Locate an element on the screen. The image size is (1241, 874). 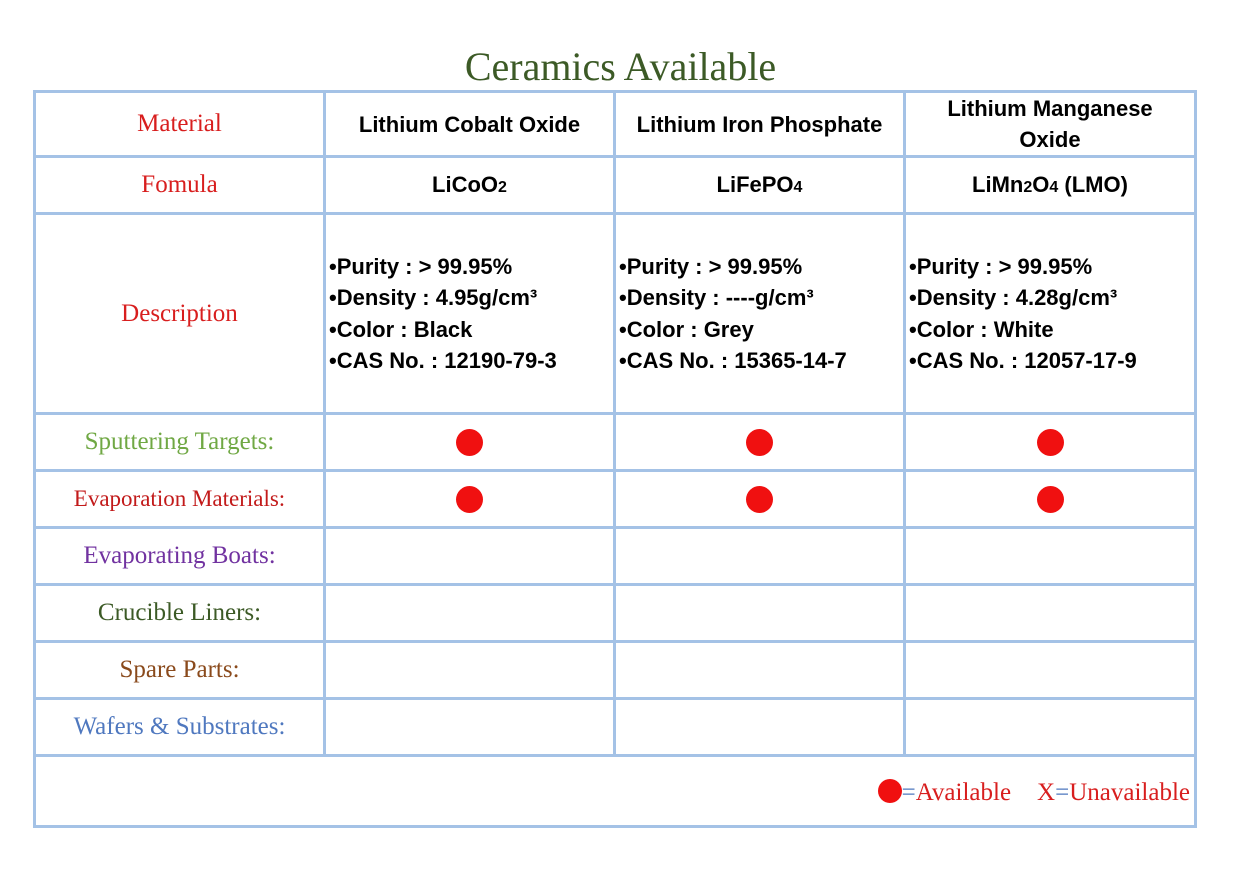
formula-row: Fomula LiCoO2 LiFePO4 LiMn2O4 (LMO) is located at coordinates (615, 185).